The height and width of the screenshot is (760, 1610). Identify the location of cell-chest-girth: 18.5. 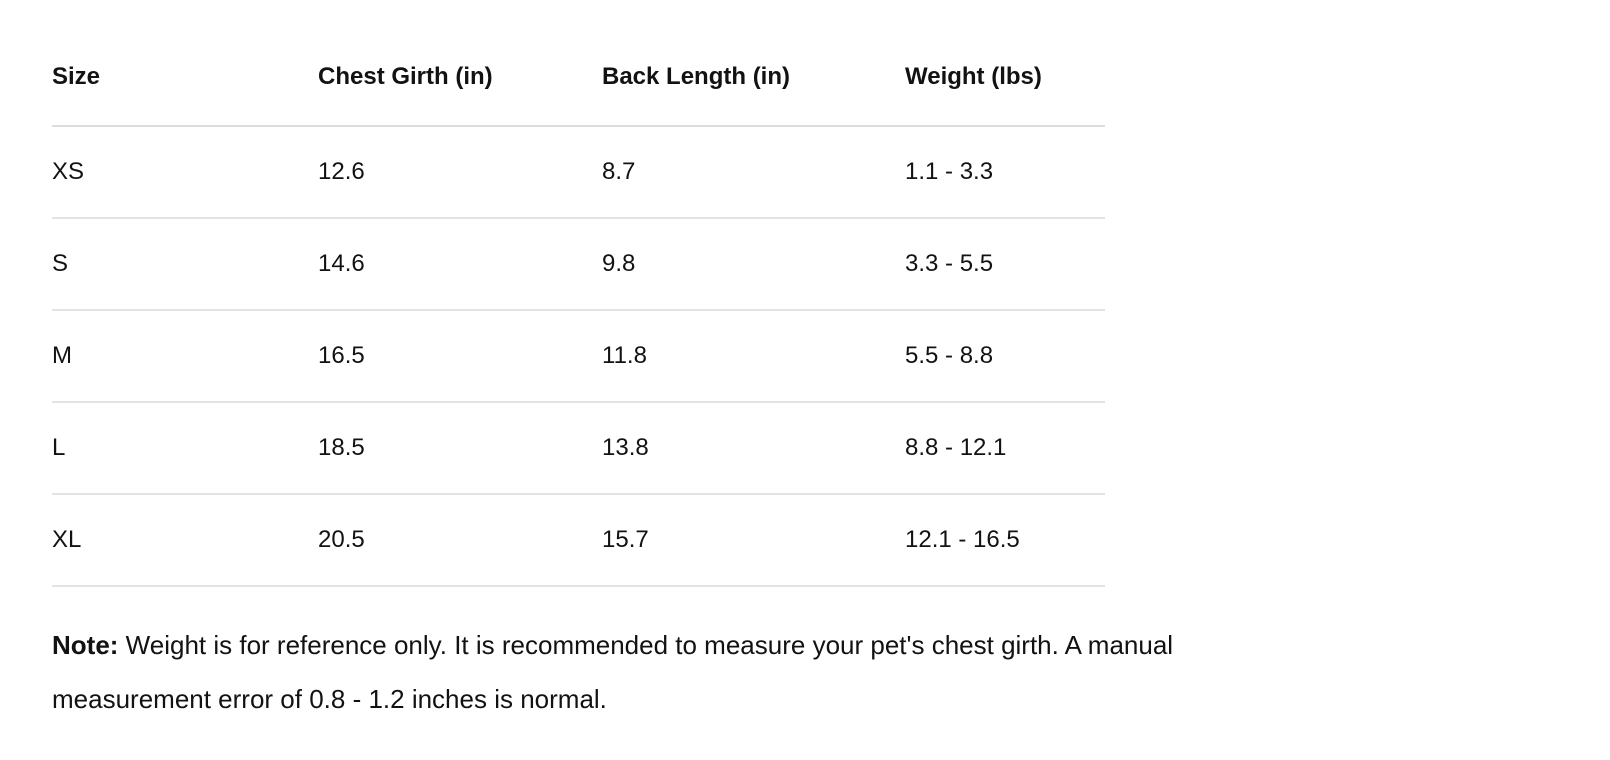
(460, 448).